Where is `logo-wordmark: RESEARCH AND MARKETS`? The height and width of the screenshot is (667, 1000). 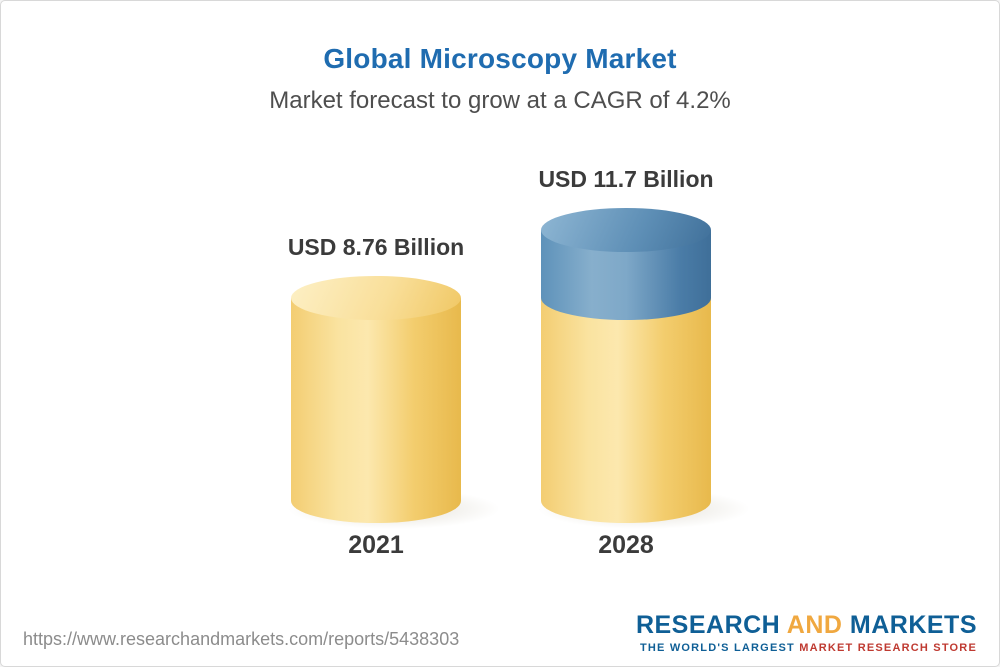 logo-wordmark: RESEARCH AND MARKETS is located at coordinates (806, 625).